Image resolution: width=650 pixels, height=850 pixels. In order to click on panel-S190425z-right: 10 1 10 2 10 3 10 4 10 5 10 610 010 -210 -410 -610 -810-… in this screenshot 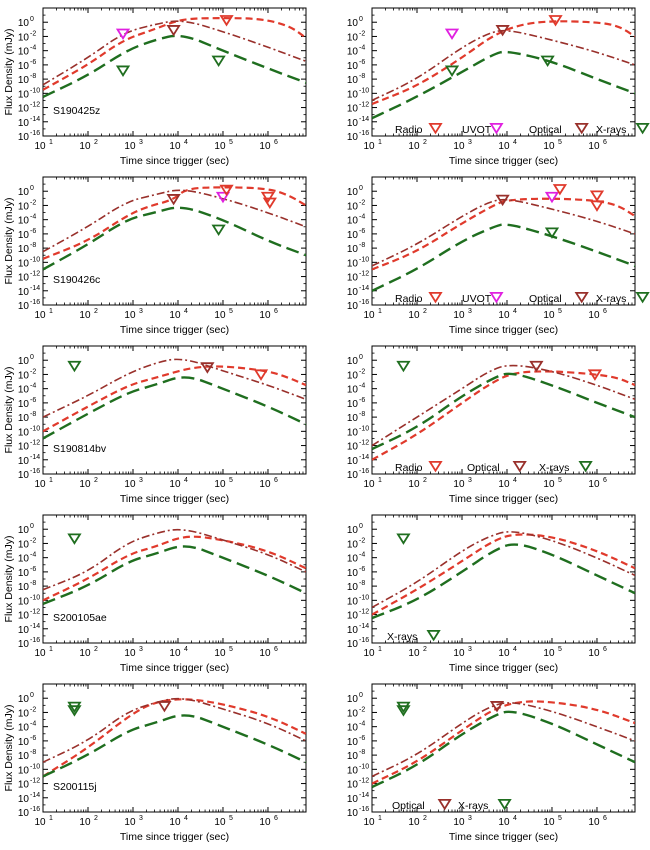, I will do `click(498, 87)`.